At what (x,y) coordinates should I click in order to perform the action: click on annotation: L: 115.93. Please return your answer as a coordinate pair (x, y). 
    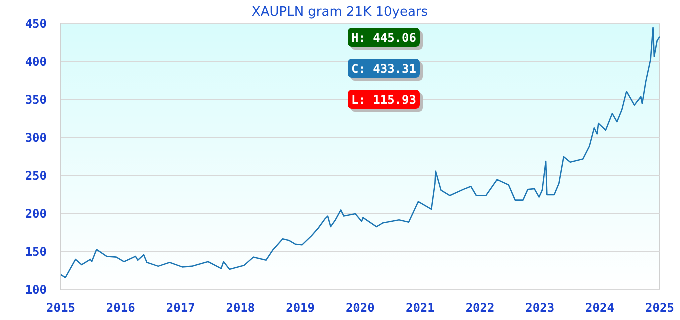
    Looking at the image, I should click on (384, 100).